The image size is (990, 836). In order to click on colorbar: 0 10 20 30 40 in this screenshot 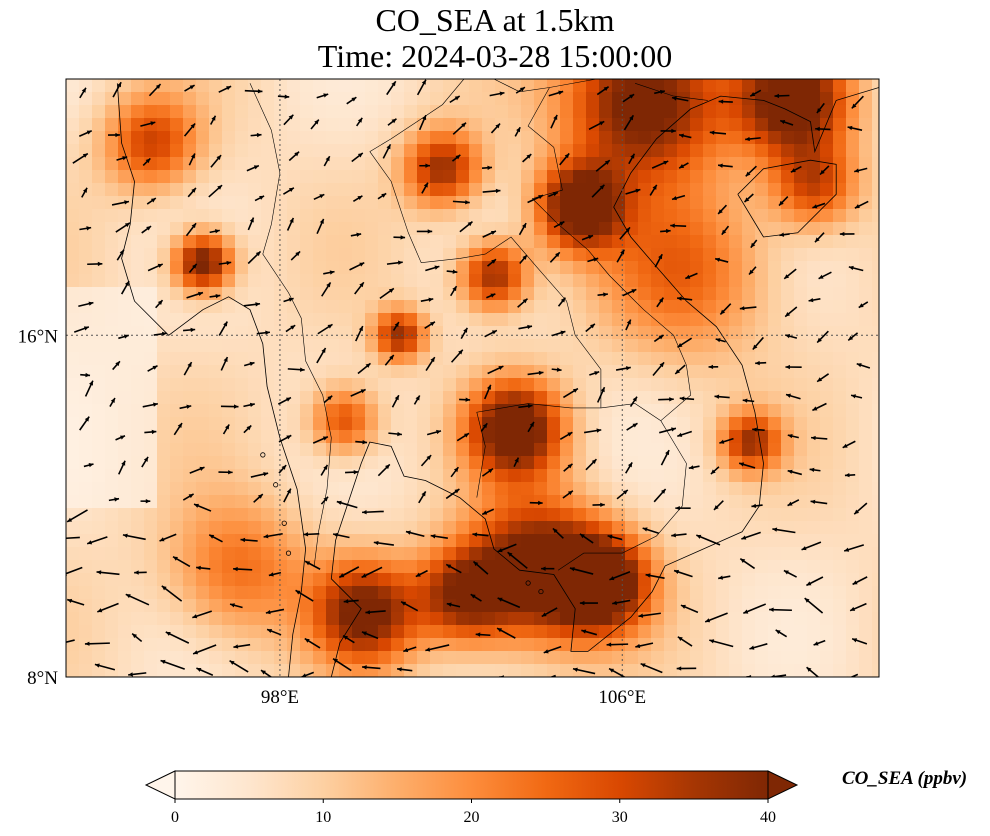, I will do `click(471, 798)`.